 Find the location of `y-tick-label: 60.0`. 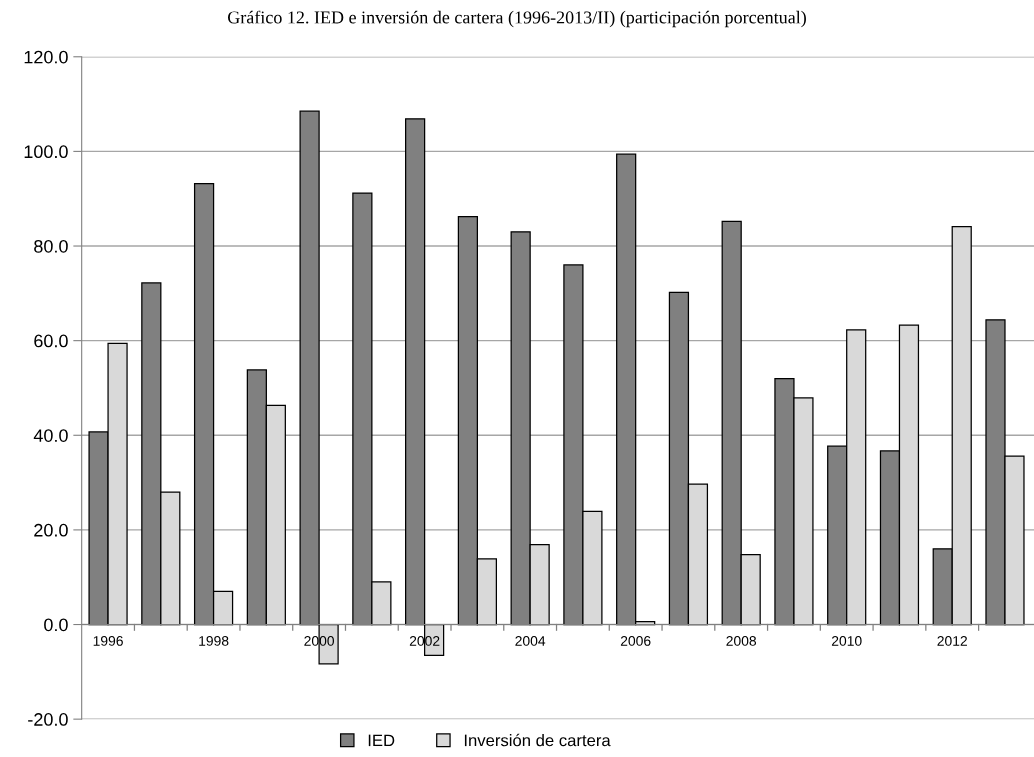

y-tick-label: 60.0 is located at coordinates (51, 341).